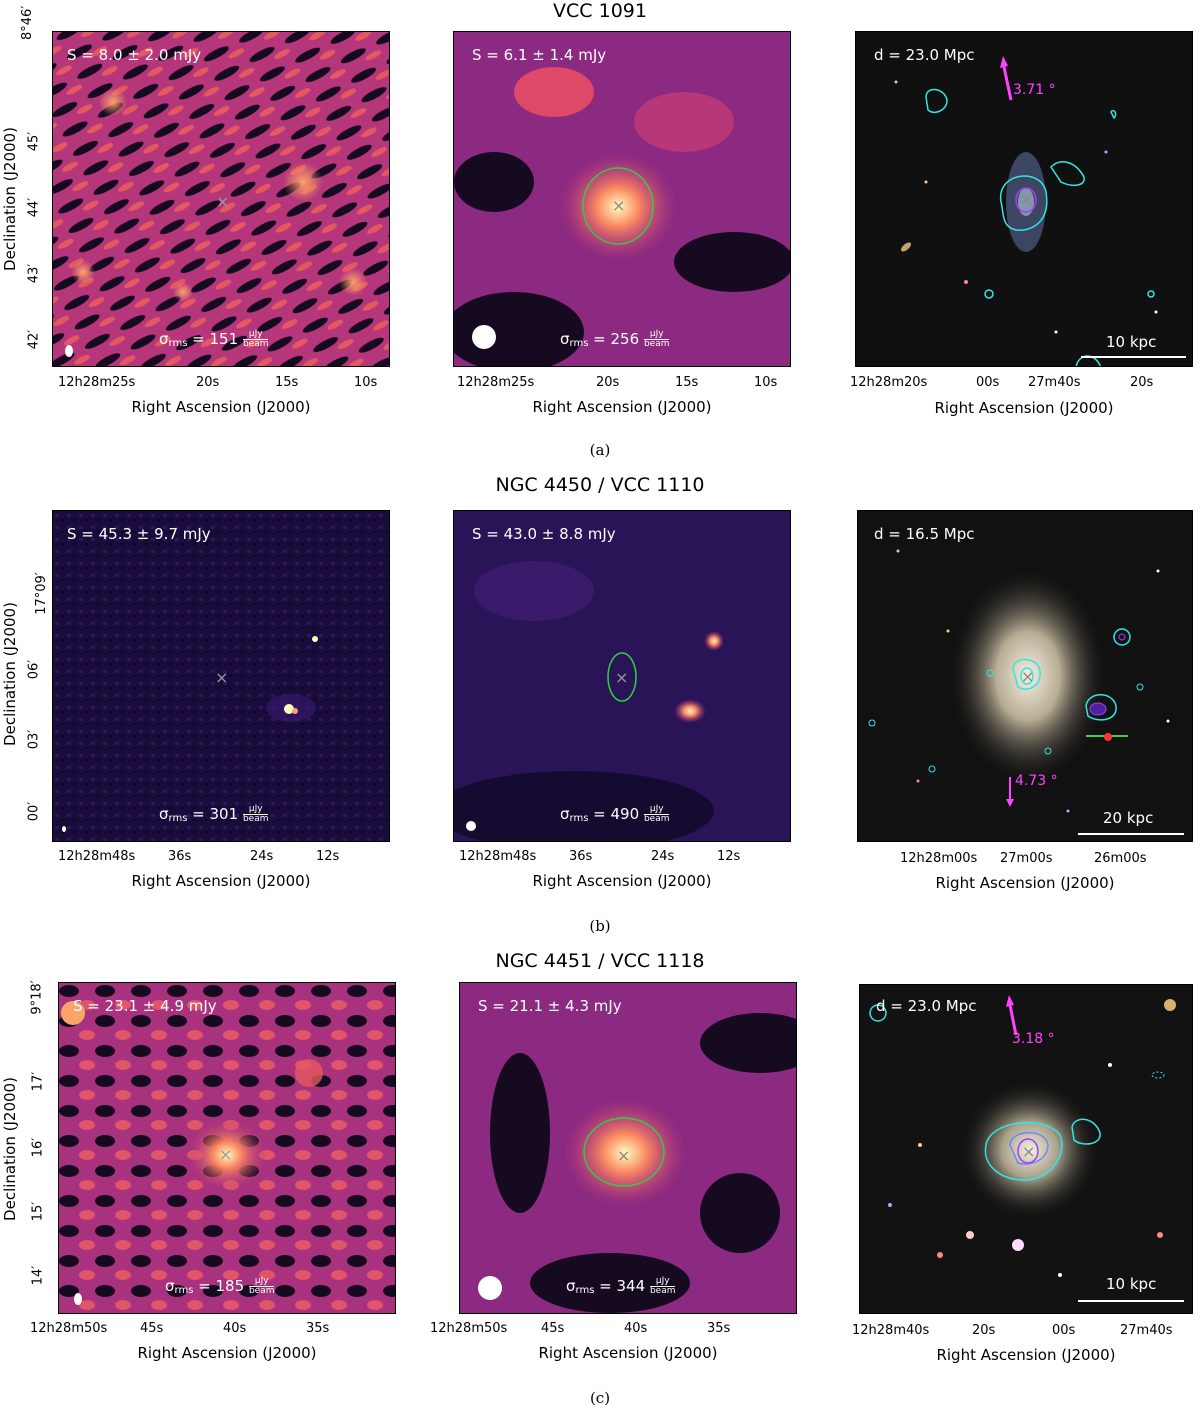 Image resolution: width=1200 pixels, height=1412 pixels. What do you see at coordinates (221, 199) in the screenshot?
I see `radio-map-a-left: ×` at bounding box center [221, 199].